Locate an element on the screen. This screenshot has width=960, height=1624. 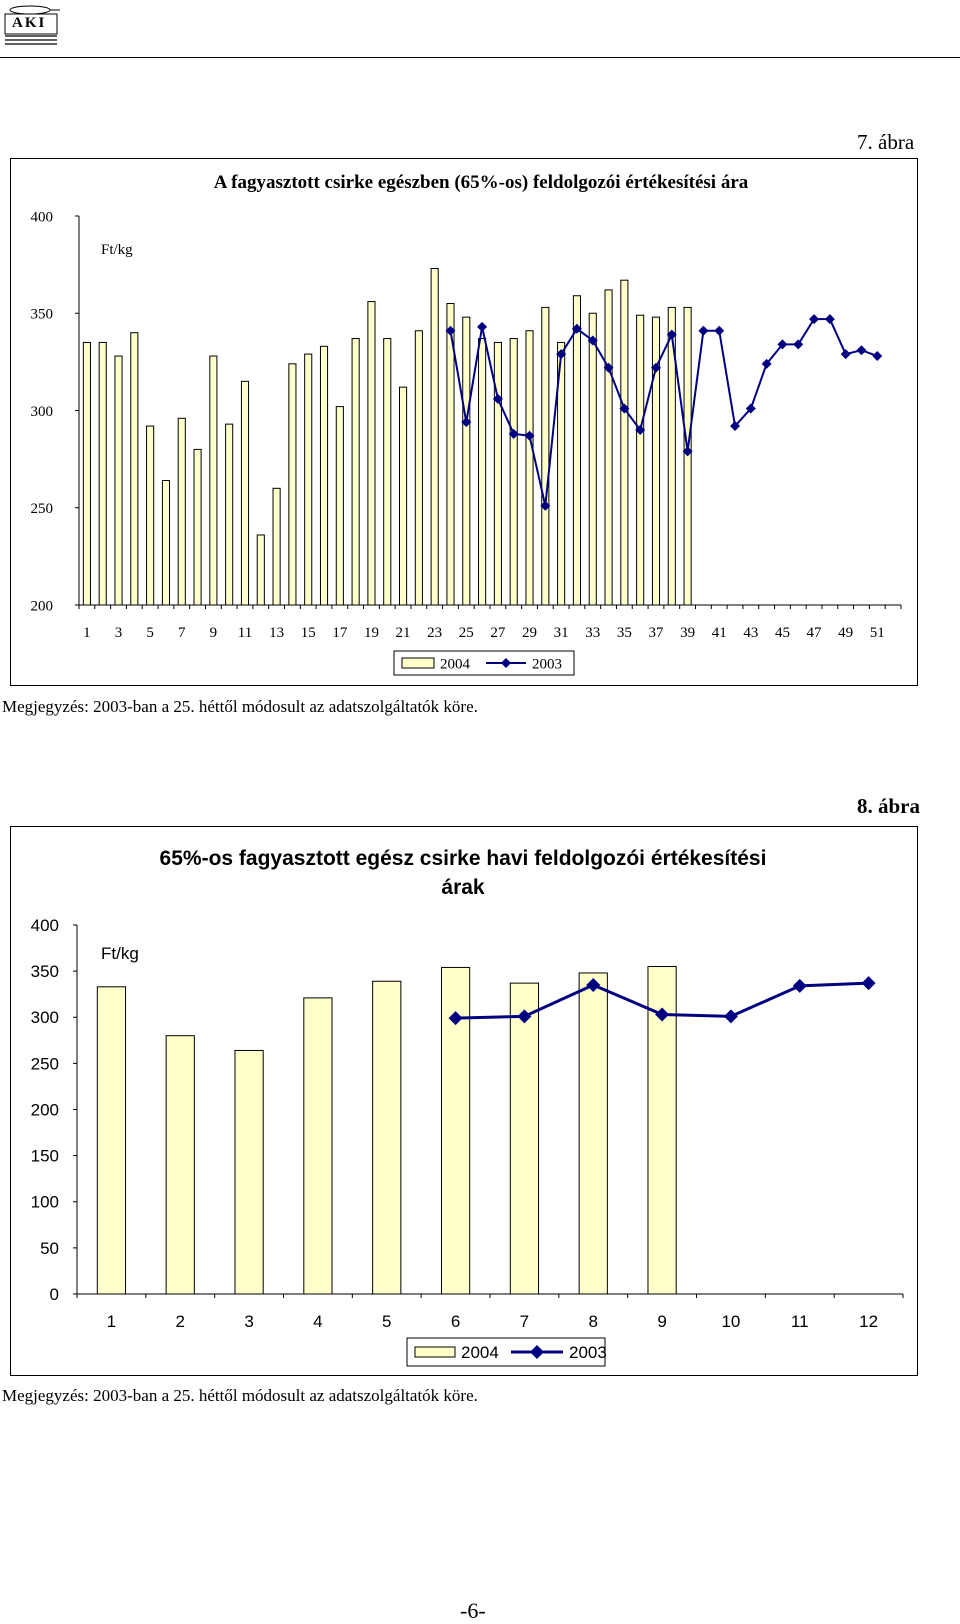
legend-label-2004: 2004 is located at coordinates (480, 1352).